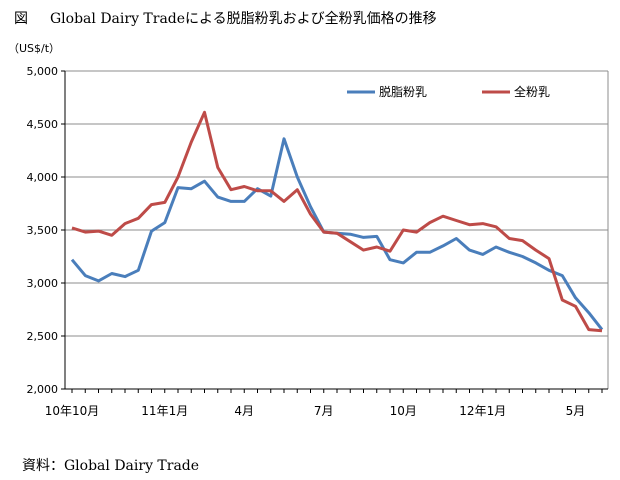 This screenshot has height=480, width=620. What do you see at coordinates (532, 91) in the screenshot?
I see `legend-label: 全粉乳` at bounding box center [532, 91].